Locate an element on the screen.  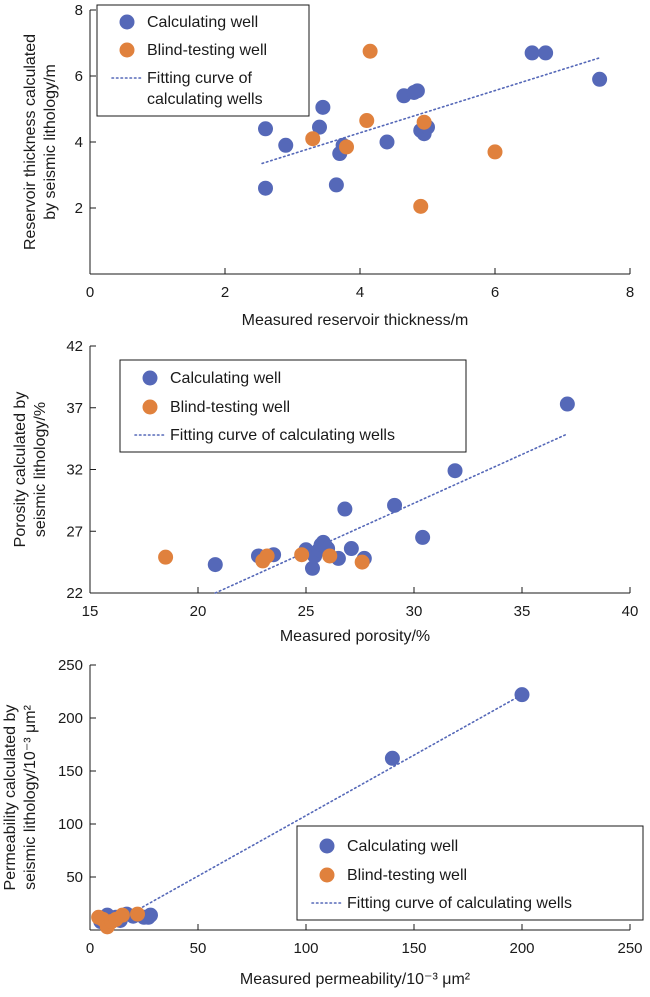
x-tick-label: 50 is located at coordinates (198, 948).